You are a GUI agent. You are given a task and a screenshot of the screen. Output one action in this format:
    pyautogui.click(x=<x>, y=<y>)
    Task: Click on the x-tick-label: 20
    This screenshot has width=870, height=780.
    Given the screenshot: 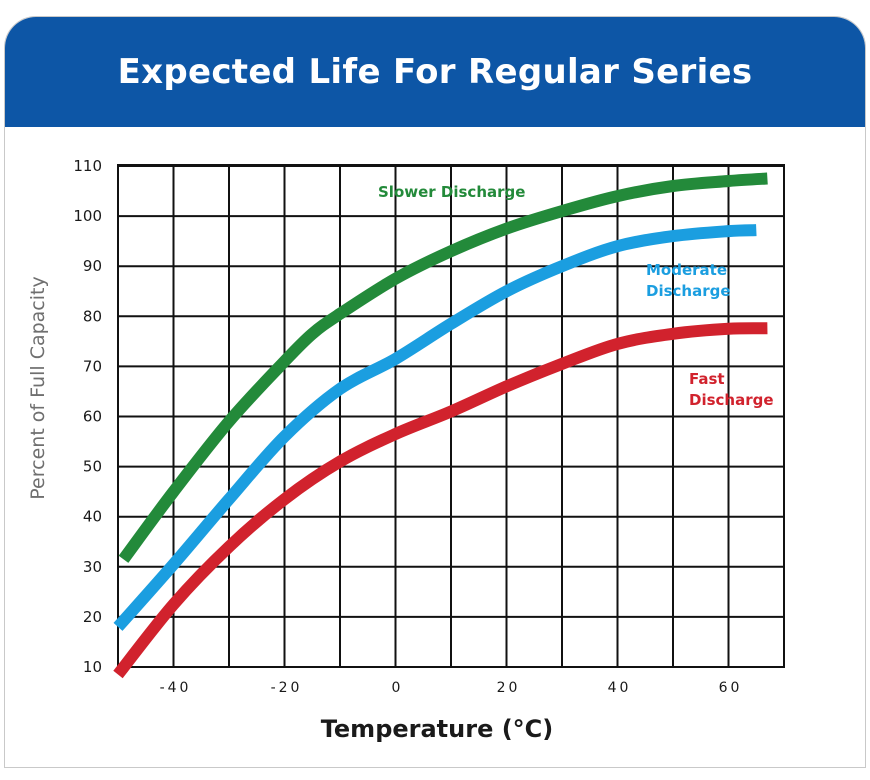 What is the action you would take?
    pyautogui.click(x=509, y=688)
    